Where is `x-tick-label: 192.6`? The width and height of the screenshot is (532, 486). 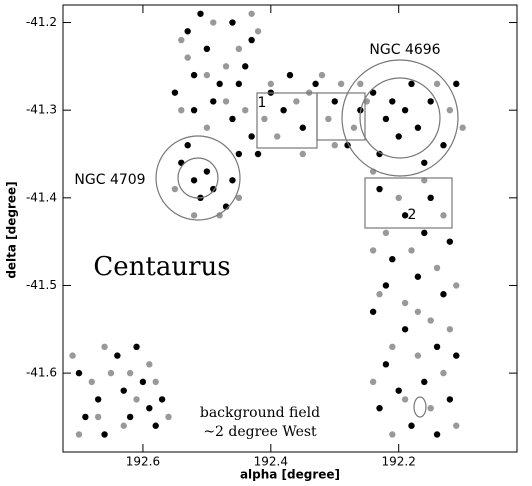
x-tick-label: 192.6 is located at coordinates (143, 462).